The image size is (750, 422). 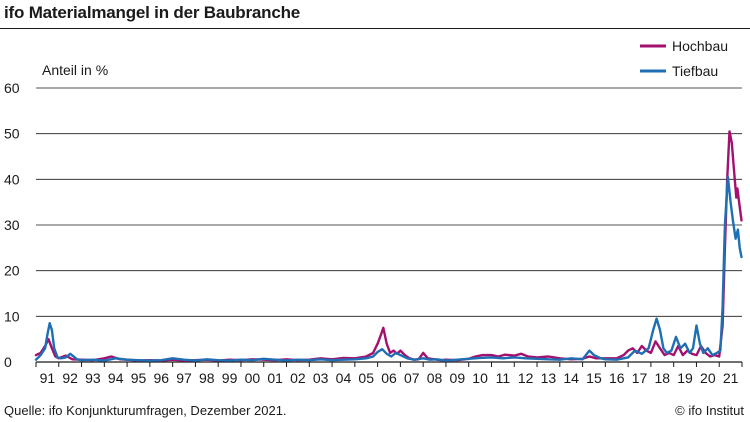 What do you see at coordinates (389, 378) in the screenshot?
I see `x-tick-label: 06` at bounding box center [389, 378].